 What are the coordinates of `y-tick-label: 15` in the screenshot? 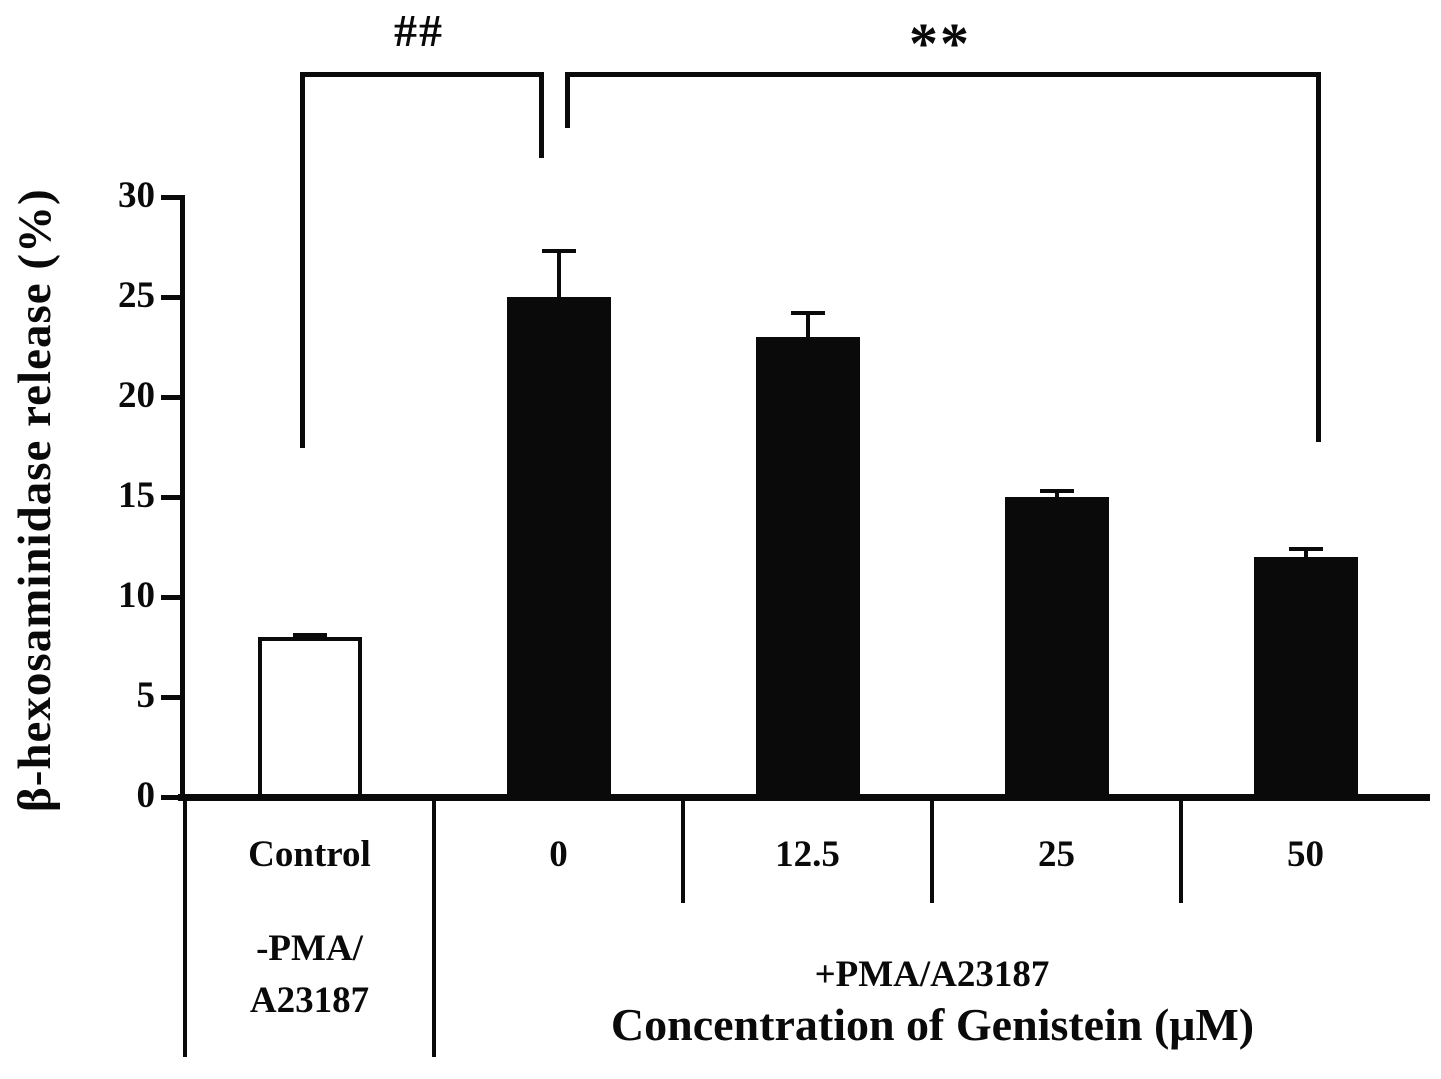 It's located at (136, 495).